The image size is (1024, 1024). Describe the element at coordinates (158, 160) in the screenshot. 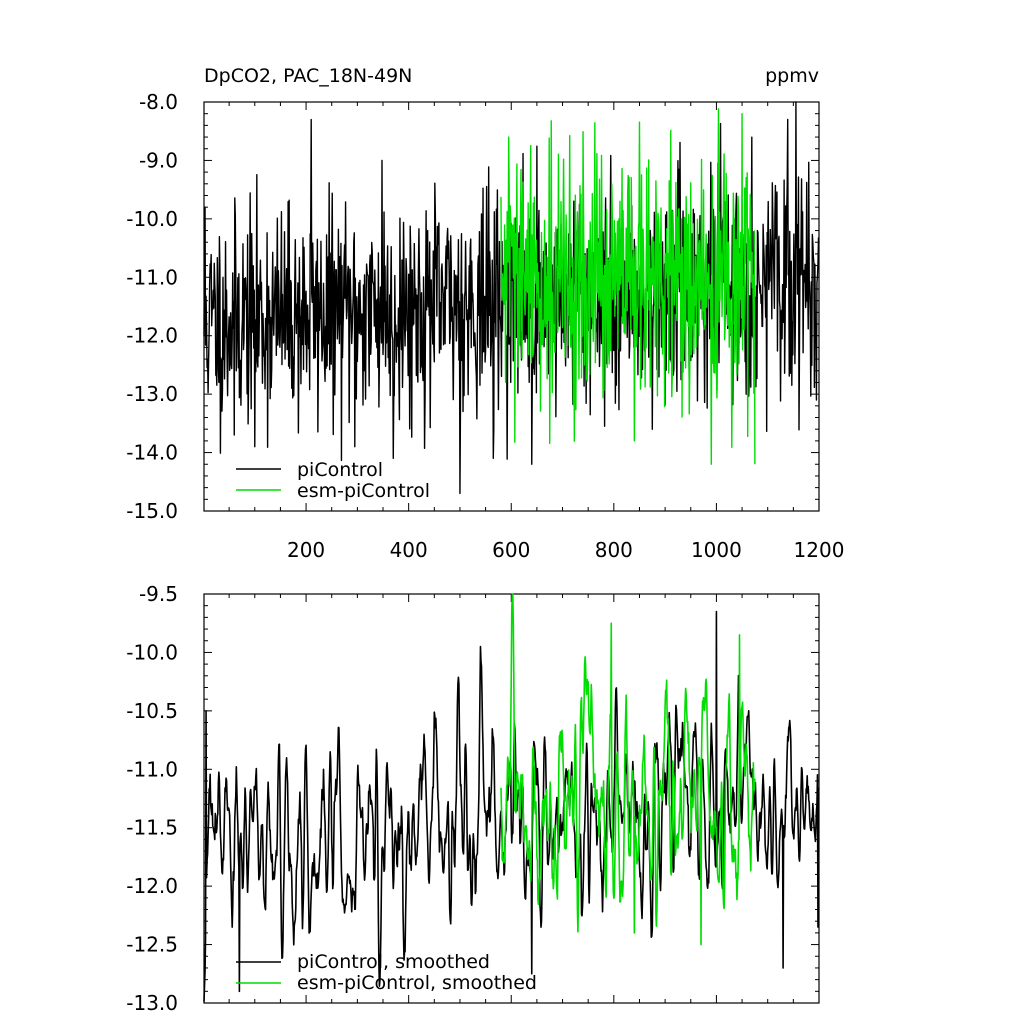

I see `top-y-tick-label: -9.0` at that location.